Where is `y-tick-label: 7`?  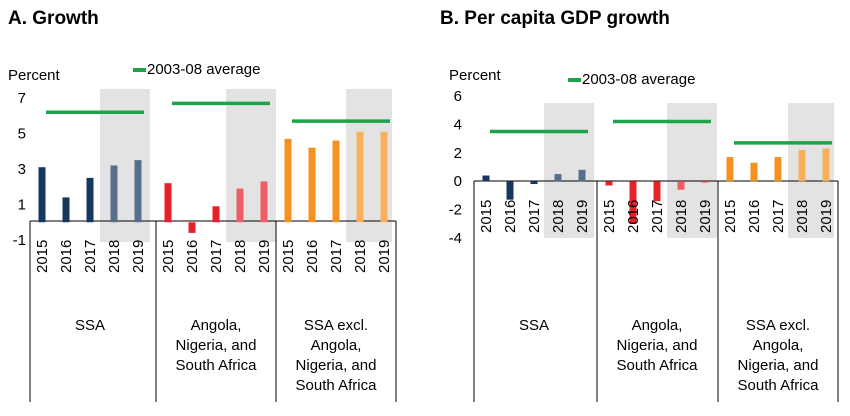
y-tick-label: 7 is located at coordinates (22, 98).